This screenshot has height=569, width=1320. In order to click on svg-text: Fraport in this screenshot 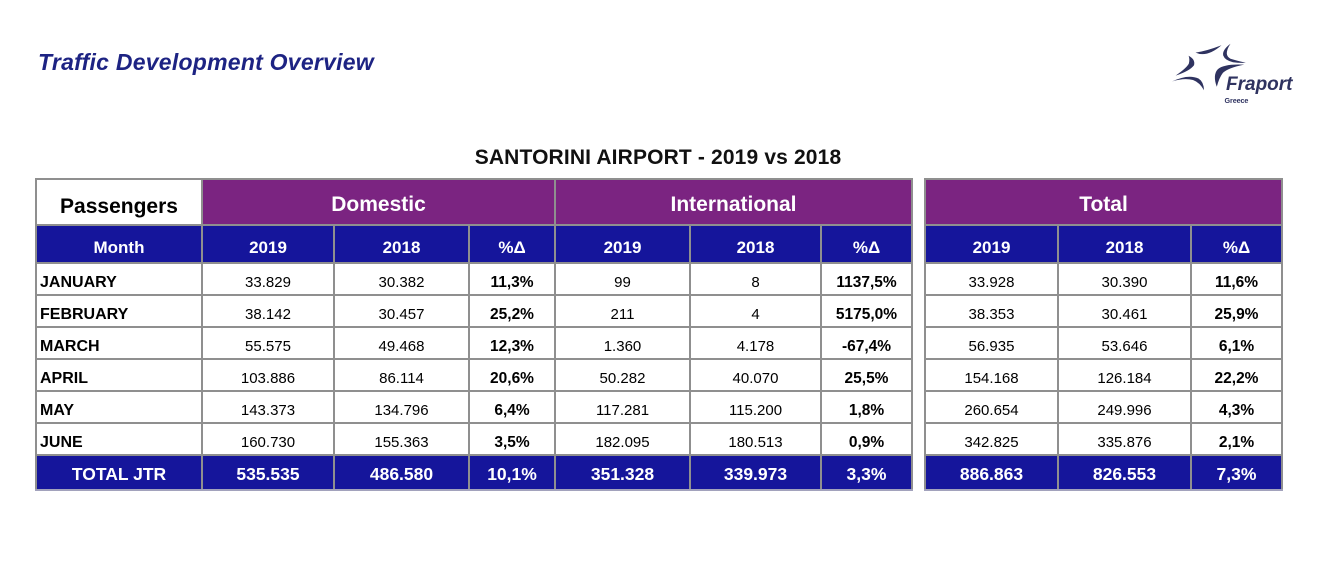, I will do `click(1259, 84)`.